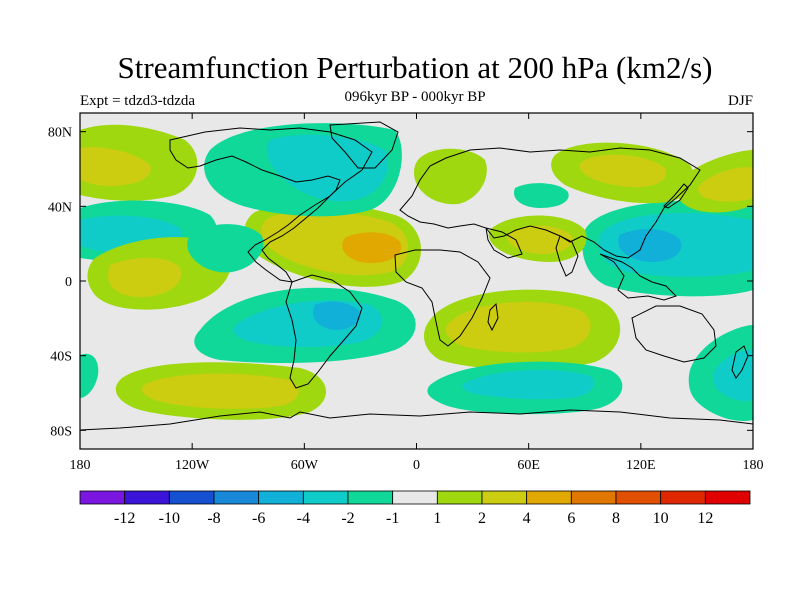 The image size is (800, 600). I want to click on colorbar-label: -2, so click(347, 518).